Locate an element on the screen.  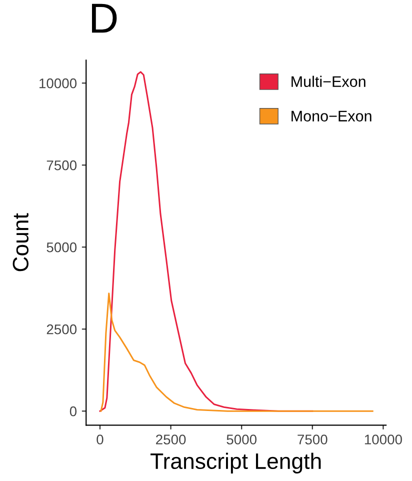
x-tick-label: 5000 is located at coordinates (241, 439).